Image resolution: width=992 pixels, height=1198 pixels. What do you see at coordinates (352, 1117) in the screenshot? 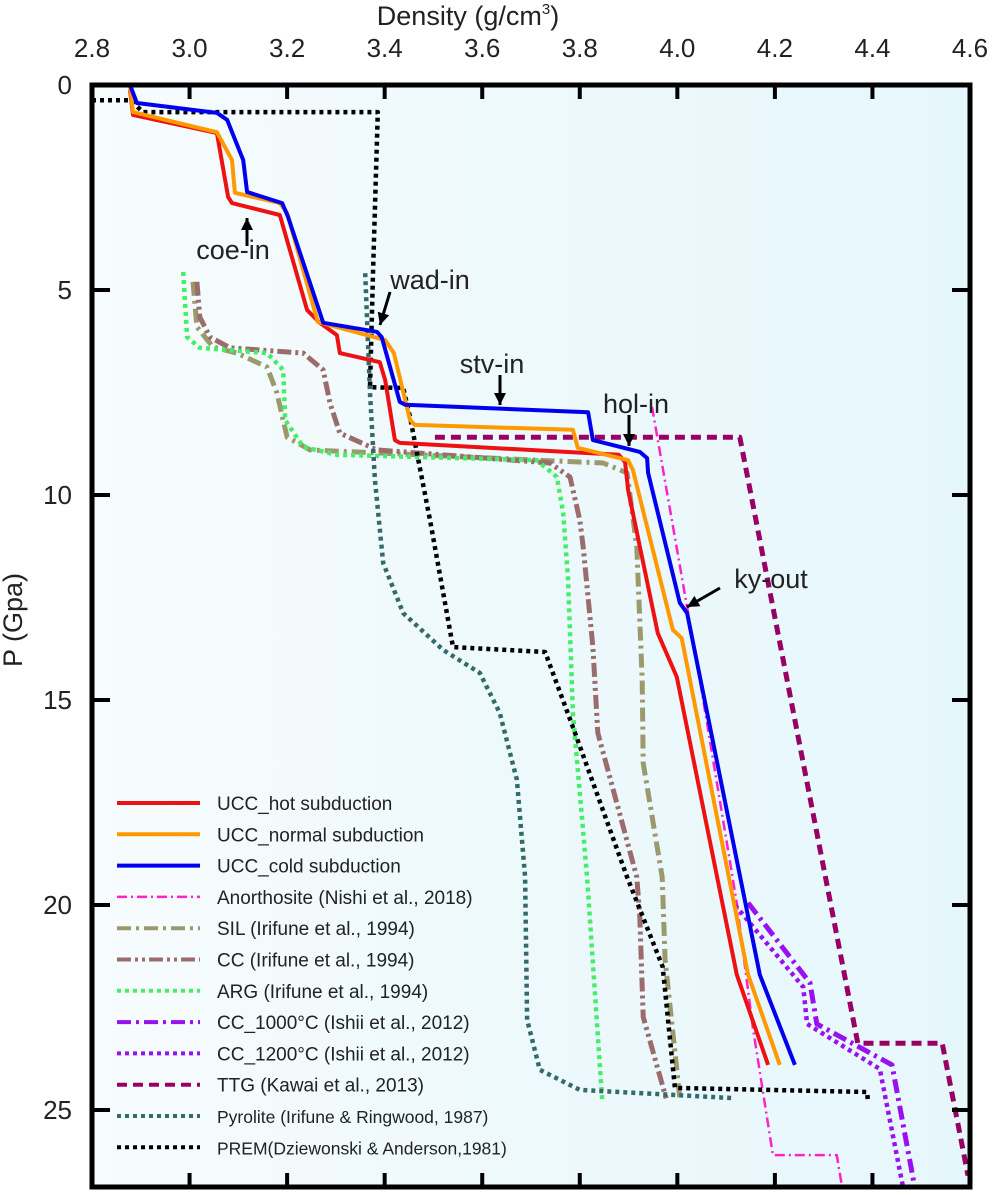
I see `legend-label: Pyrolite (Irifune & Ringwood, 1987)` at bounding box center [352, 1117].